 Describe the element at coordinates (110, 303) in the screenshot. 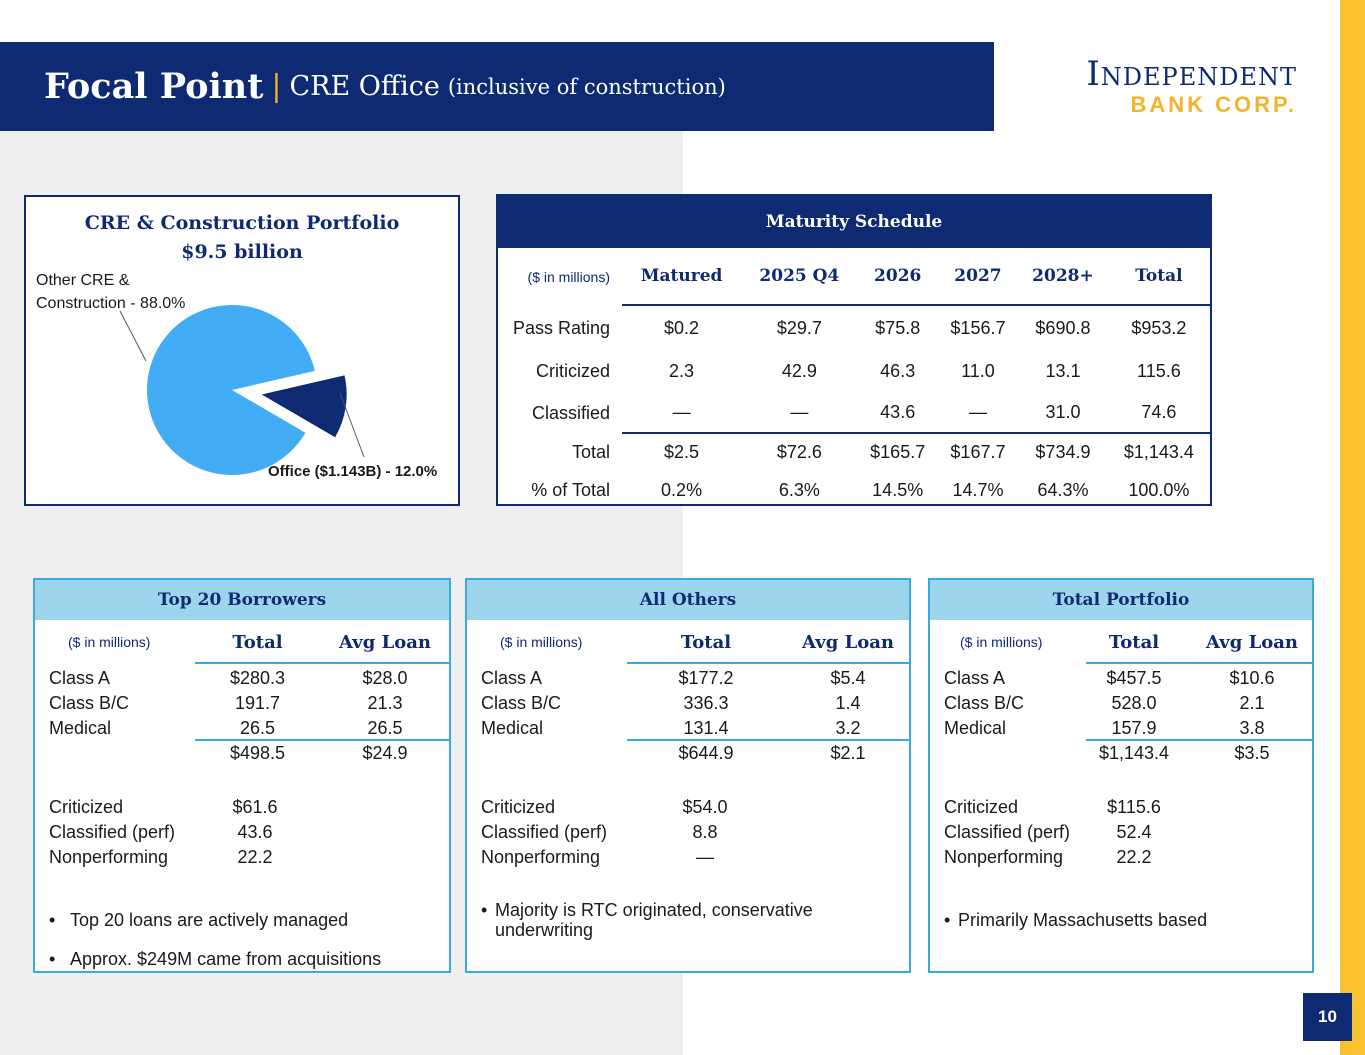

I see `label-other-line-2: Construction - 88.0%` at that location.